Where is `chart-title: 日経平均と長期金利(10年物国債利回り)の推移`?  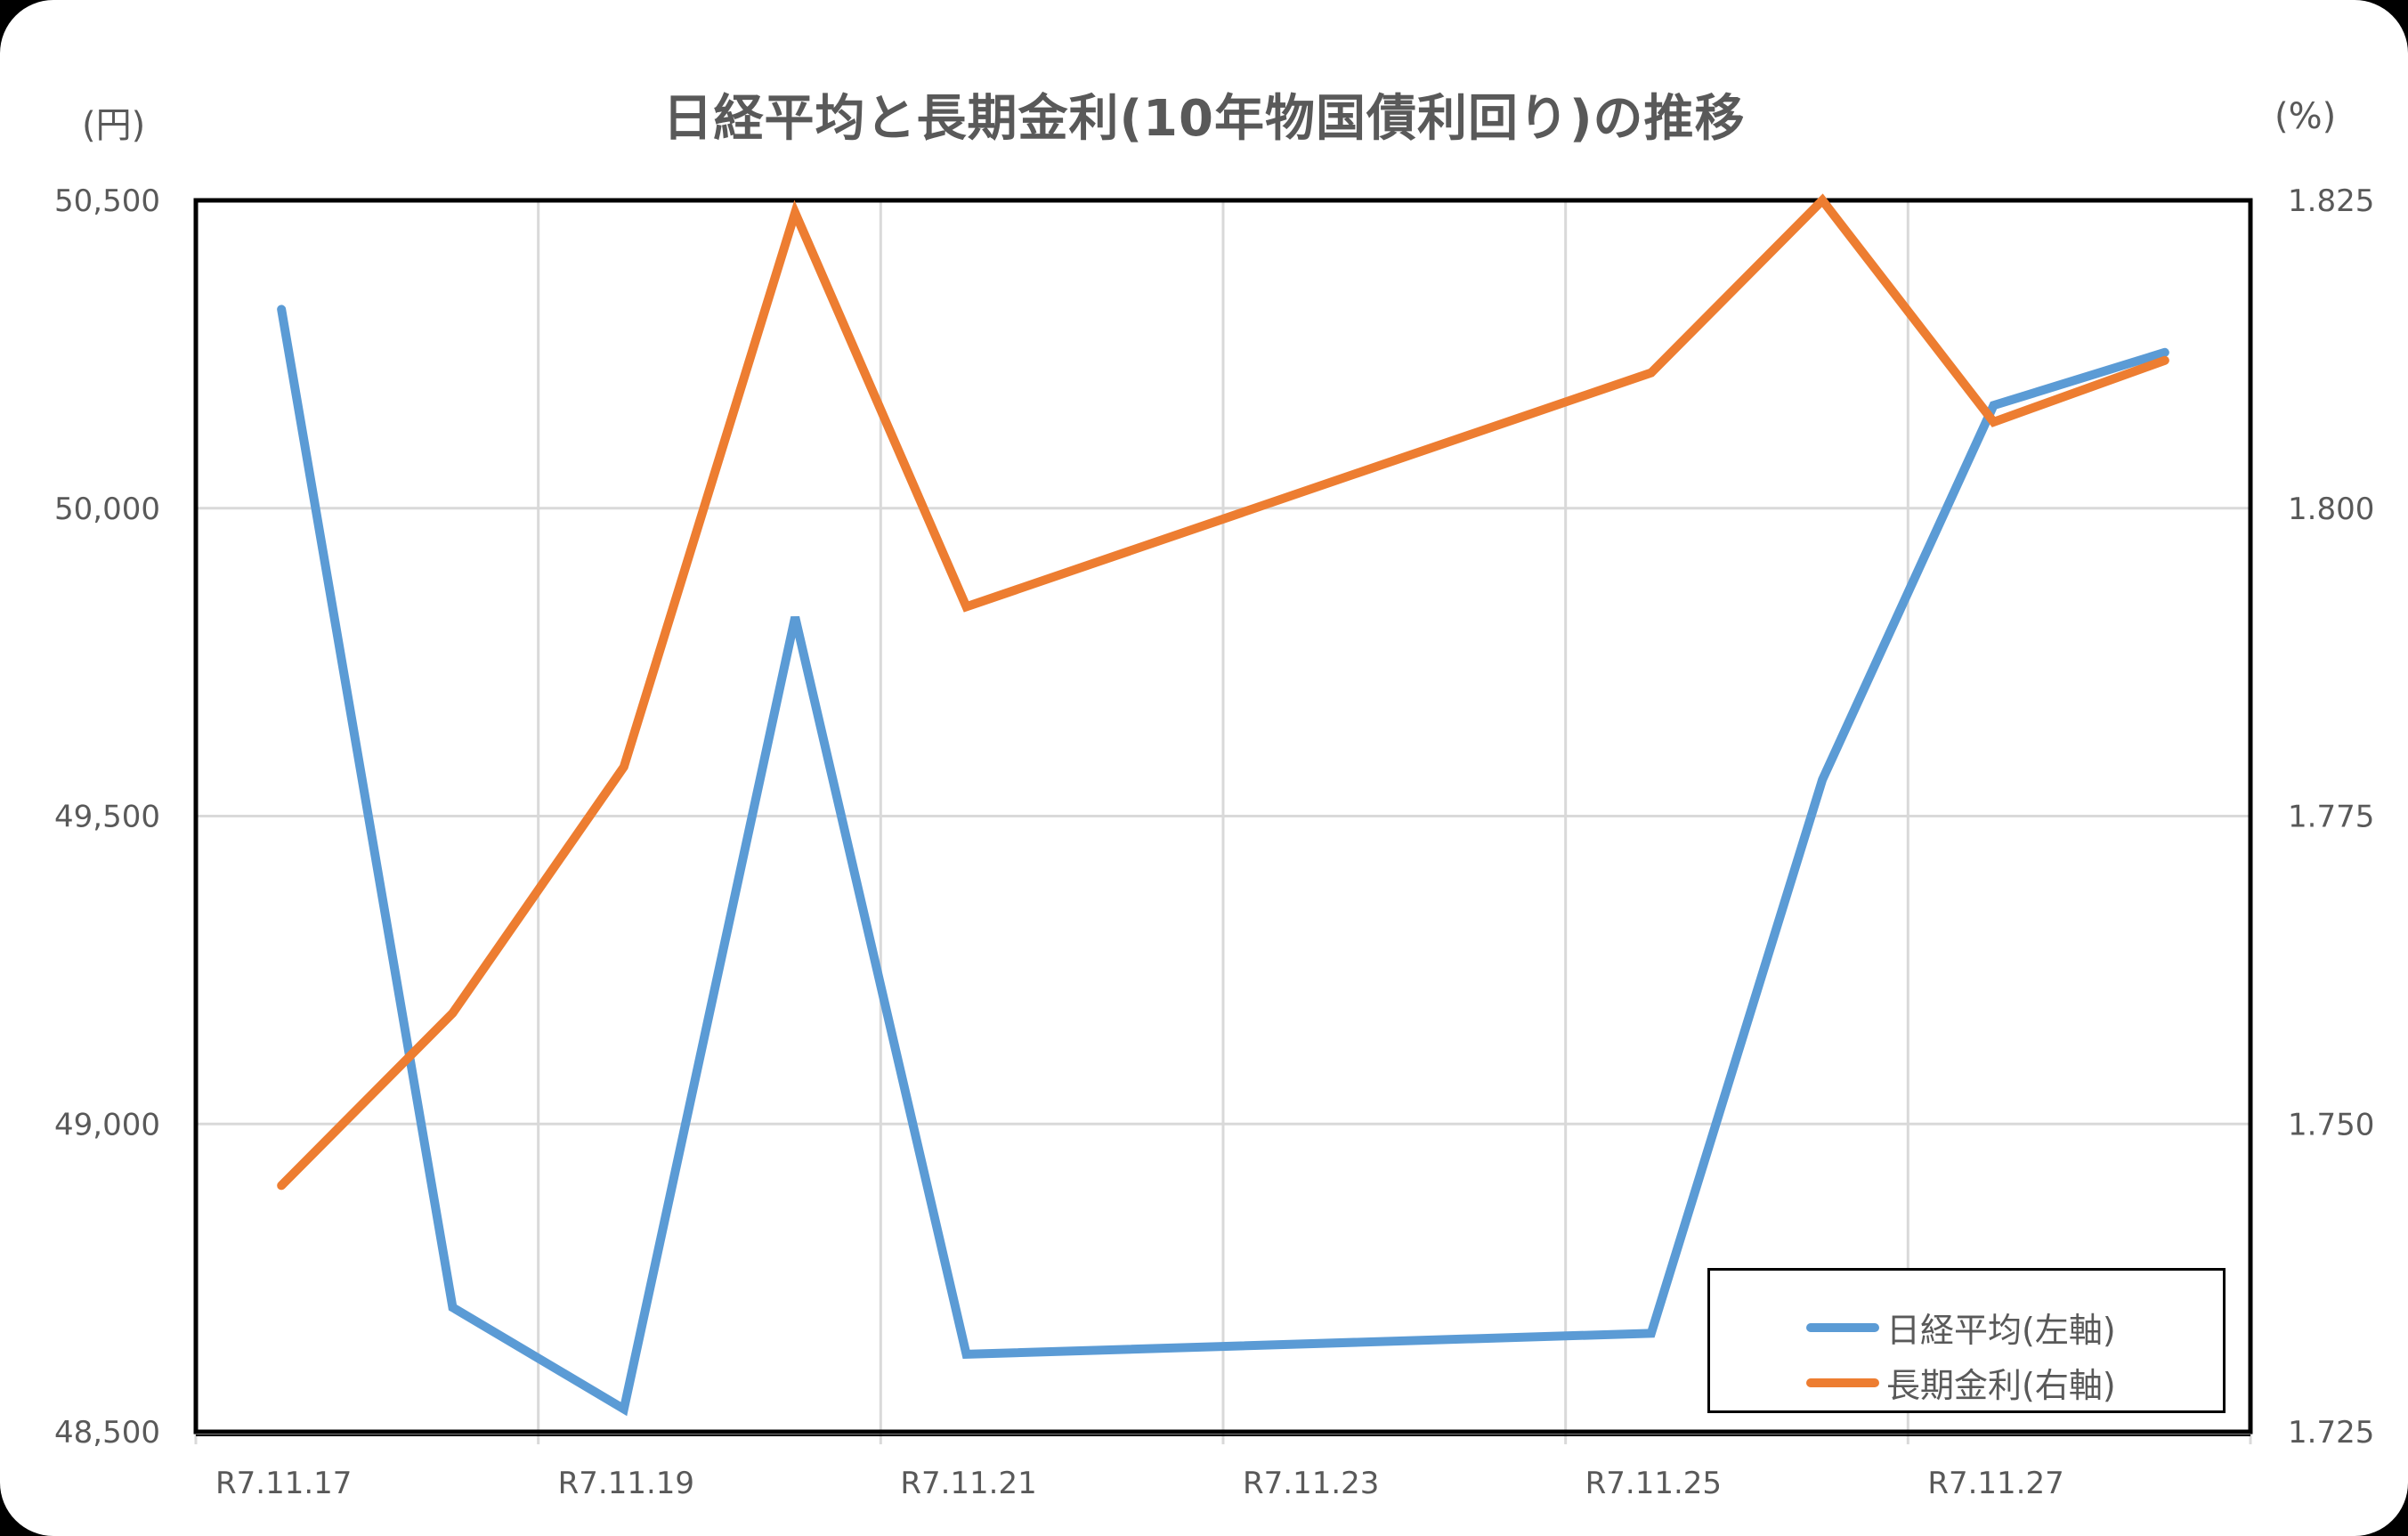
chart-title: 日経平均と長期金利(10年物国債利回り)の推移 is located at coordinates (1204, 119).